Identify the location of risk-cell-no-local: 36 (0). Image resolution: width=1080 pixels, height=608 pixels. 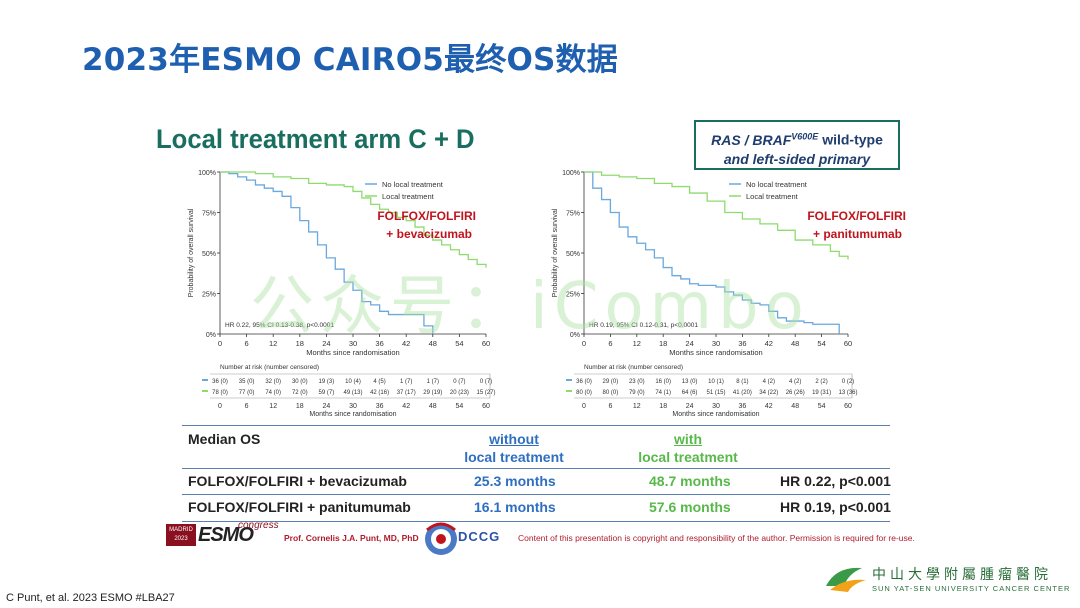
(220, 382).